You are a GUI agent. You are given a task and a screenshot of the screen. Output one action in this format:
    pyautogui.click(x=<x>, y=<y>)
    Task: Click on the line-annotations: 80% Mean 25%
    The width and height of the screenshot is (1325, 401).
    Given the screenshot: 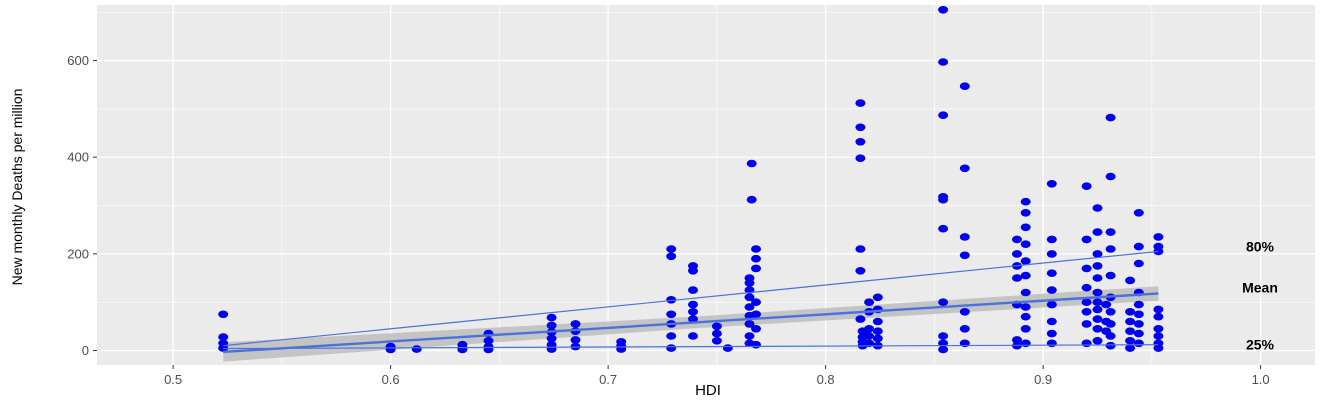 What is the action you would take?
    pyautogui.click(x=1260, y=296)
    